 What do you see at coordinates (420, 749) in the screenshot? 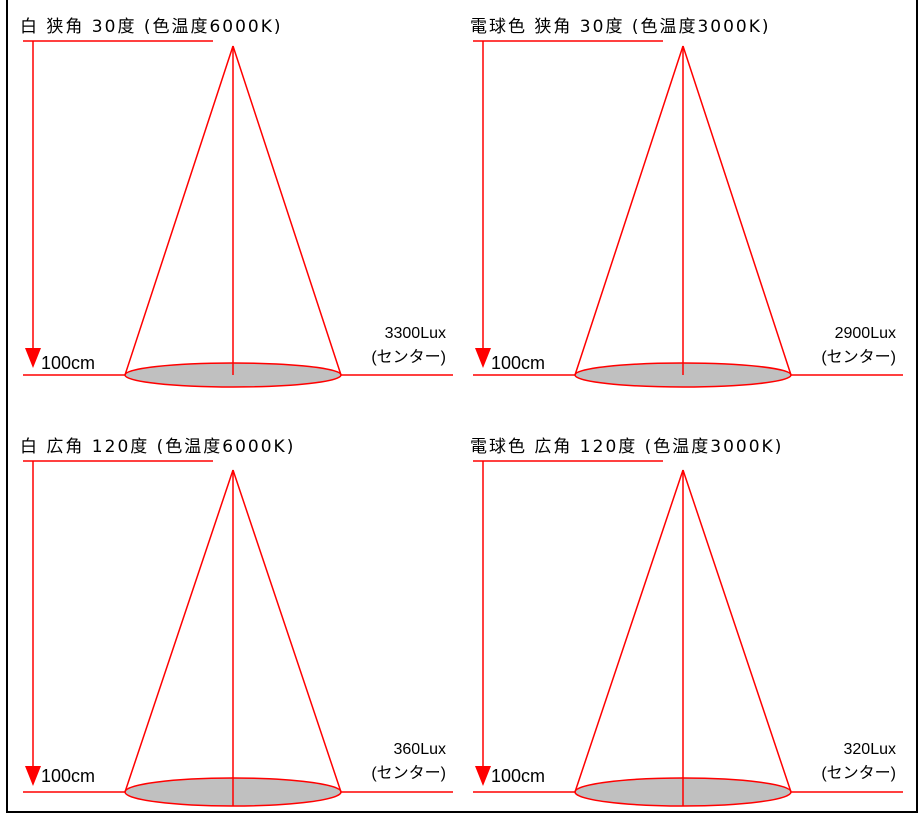
I see `lux-value: 360Lux` at bounding box center [420, 749].